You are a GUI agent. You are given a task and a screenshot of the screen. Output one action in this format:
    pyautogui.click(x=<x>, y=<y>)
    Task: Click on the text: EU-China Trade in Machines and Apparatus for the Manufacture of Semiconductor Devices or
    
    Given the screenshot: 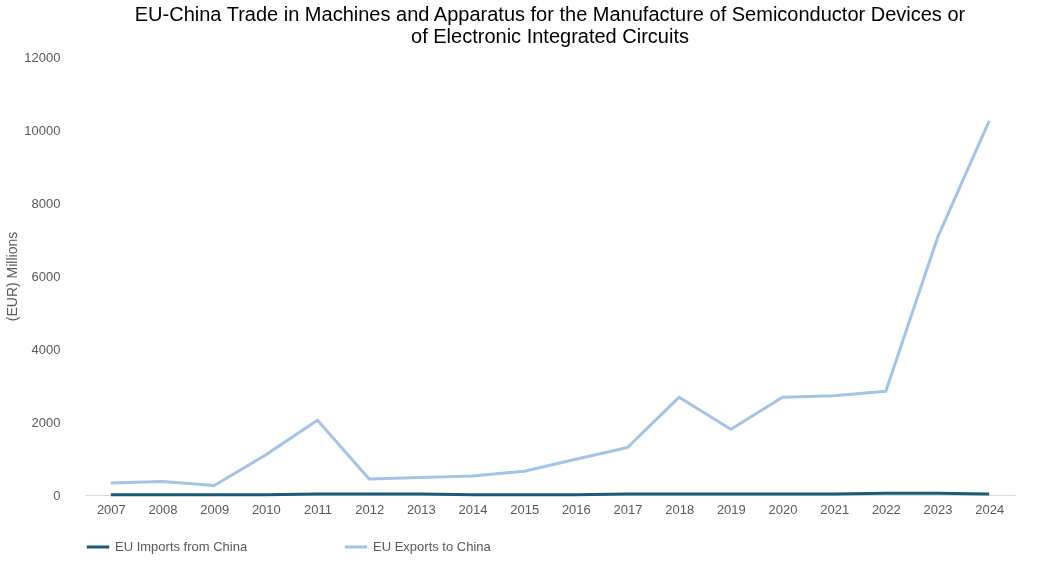 What is the action you would take?
    pyautogui.click(x=550, y=14)
    